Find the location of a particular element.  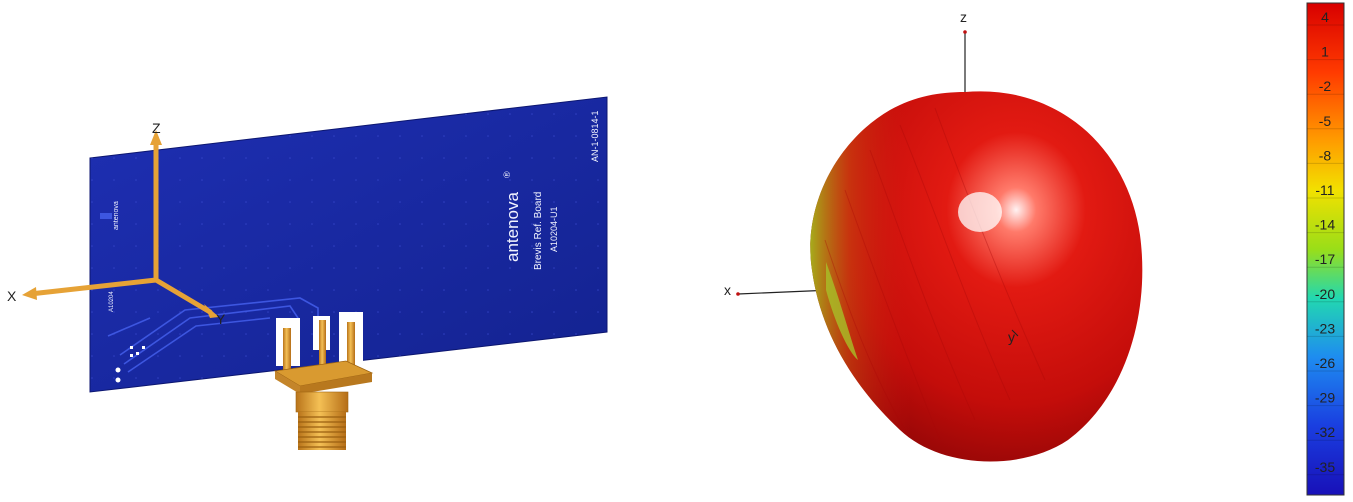

color-scale-tick-label: -20 is located at coordinates (1325, 294).